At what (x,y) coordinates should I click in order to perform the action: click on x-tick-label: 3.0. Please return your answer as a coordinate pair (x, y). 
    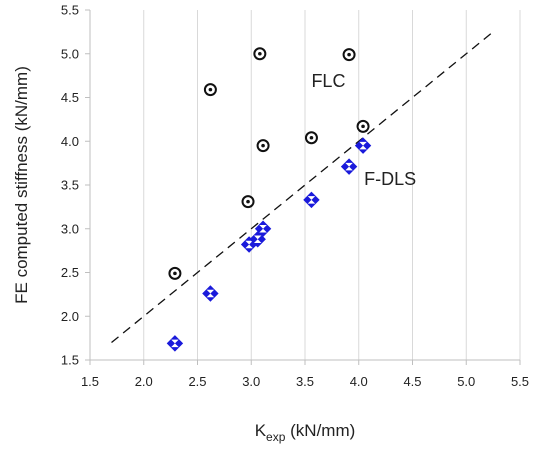
    Looking at the image, I should click on (251, 381).